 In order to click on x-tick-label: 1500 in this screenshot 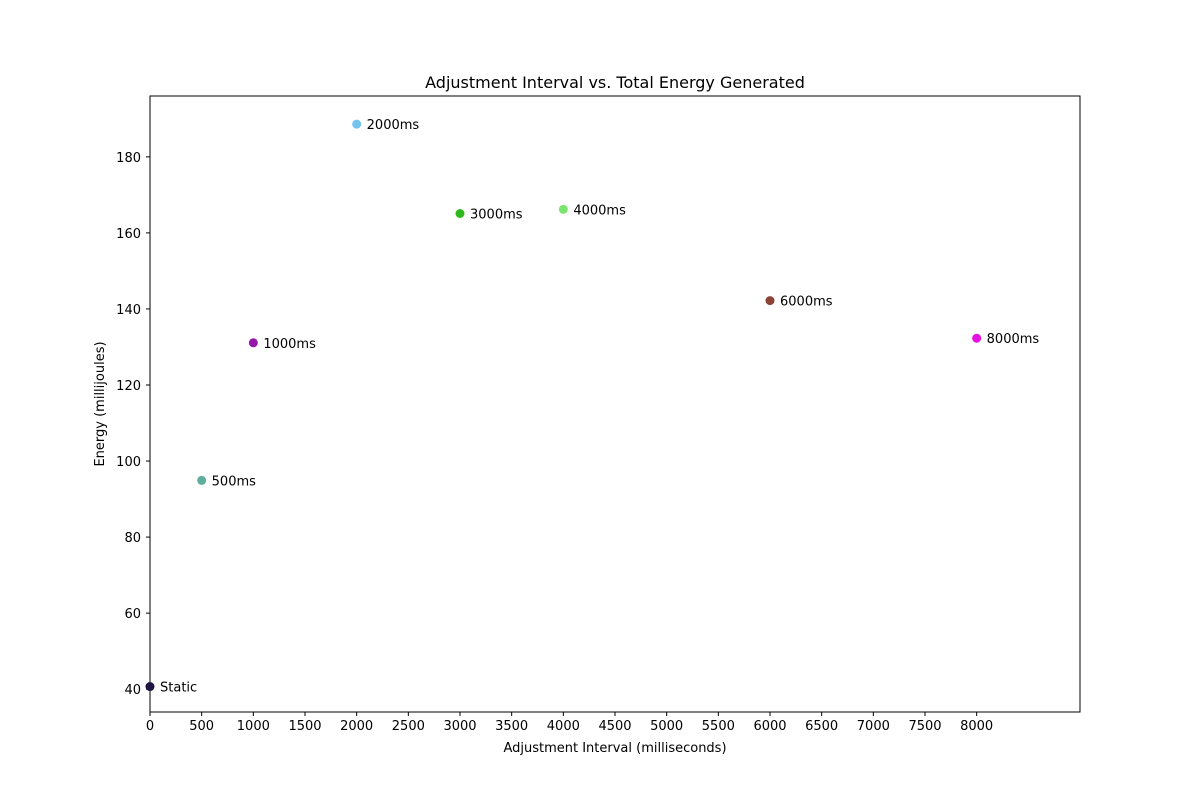, I will do `click(304, 726)`.